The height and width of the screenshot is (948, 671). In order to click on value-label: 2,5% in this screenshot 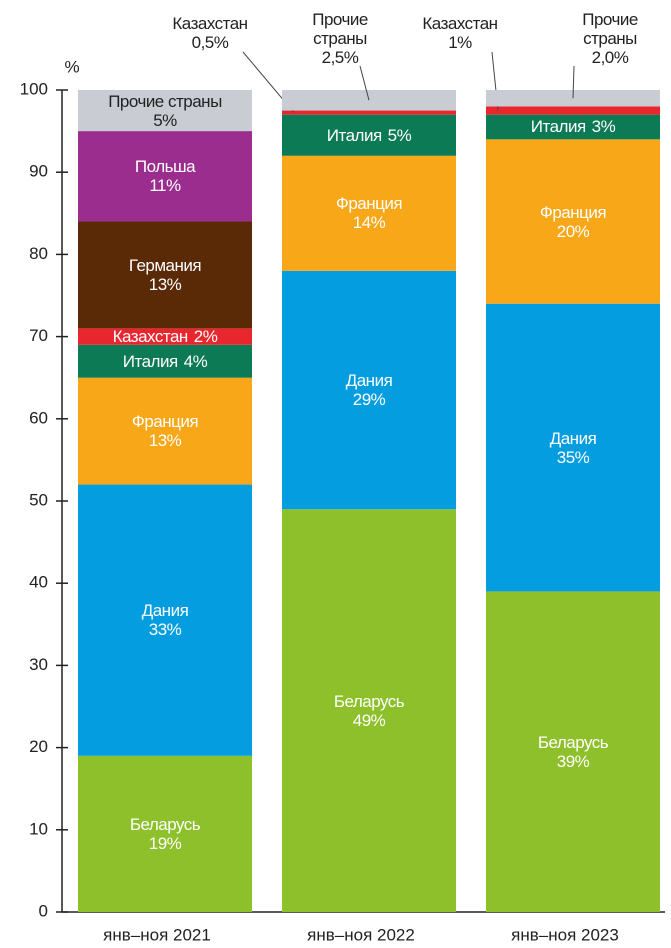, I will do `click(340, 57)`.